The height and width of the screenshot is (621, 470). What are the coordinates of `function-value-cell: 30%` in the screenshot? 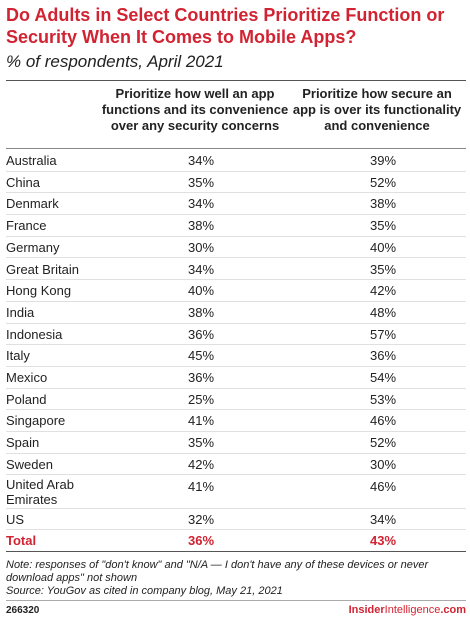 It's located at (201, 247).